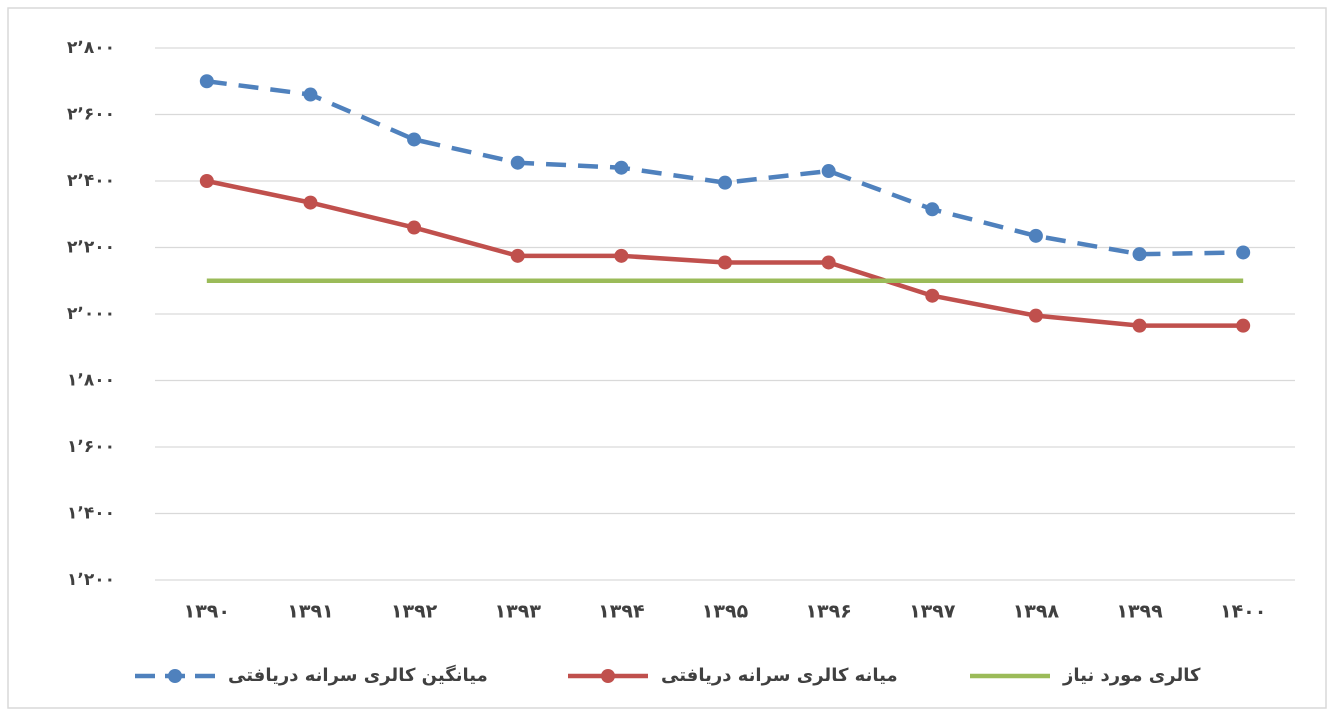 This screenshot has height=711, width=1331. I want to click on x-tick-label: ۱۳۹۶, so click(828, 612).